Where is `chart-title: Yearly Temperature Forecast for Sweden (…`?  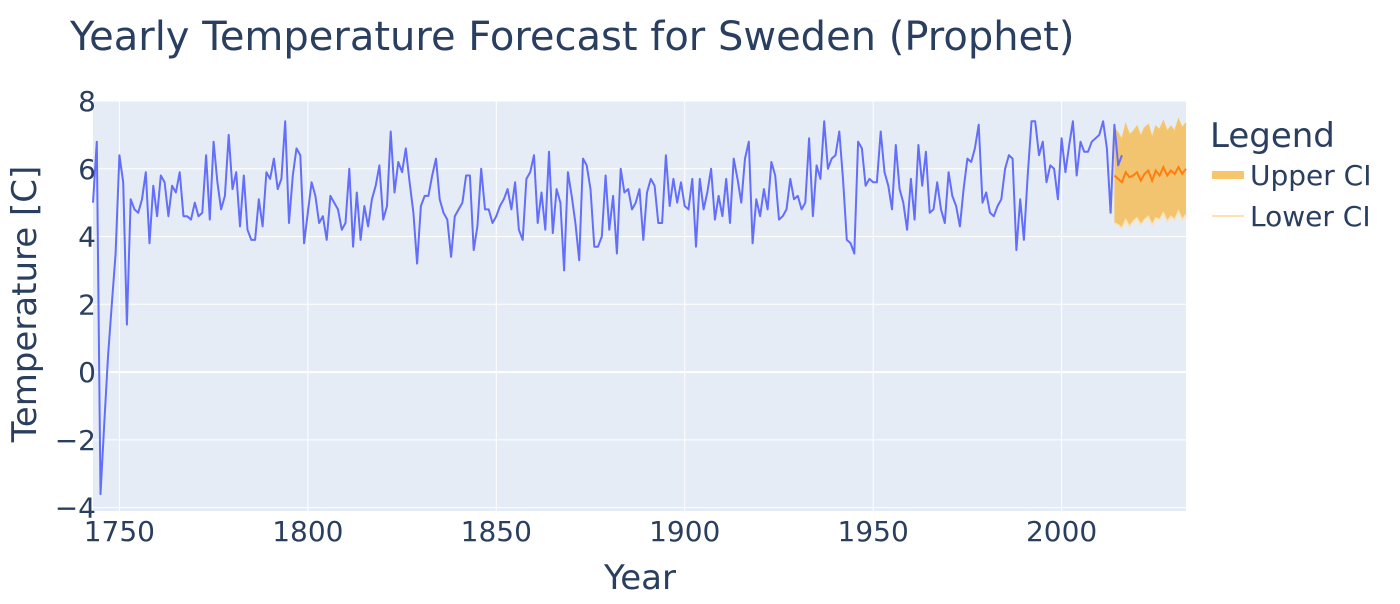
chart-title: Yearly Temperature Forecast for Sweden (… is located at coordinates (571, 37).